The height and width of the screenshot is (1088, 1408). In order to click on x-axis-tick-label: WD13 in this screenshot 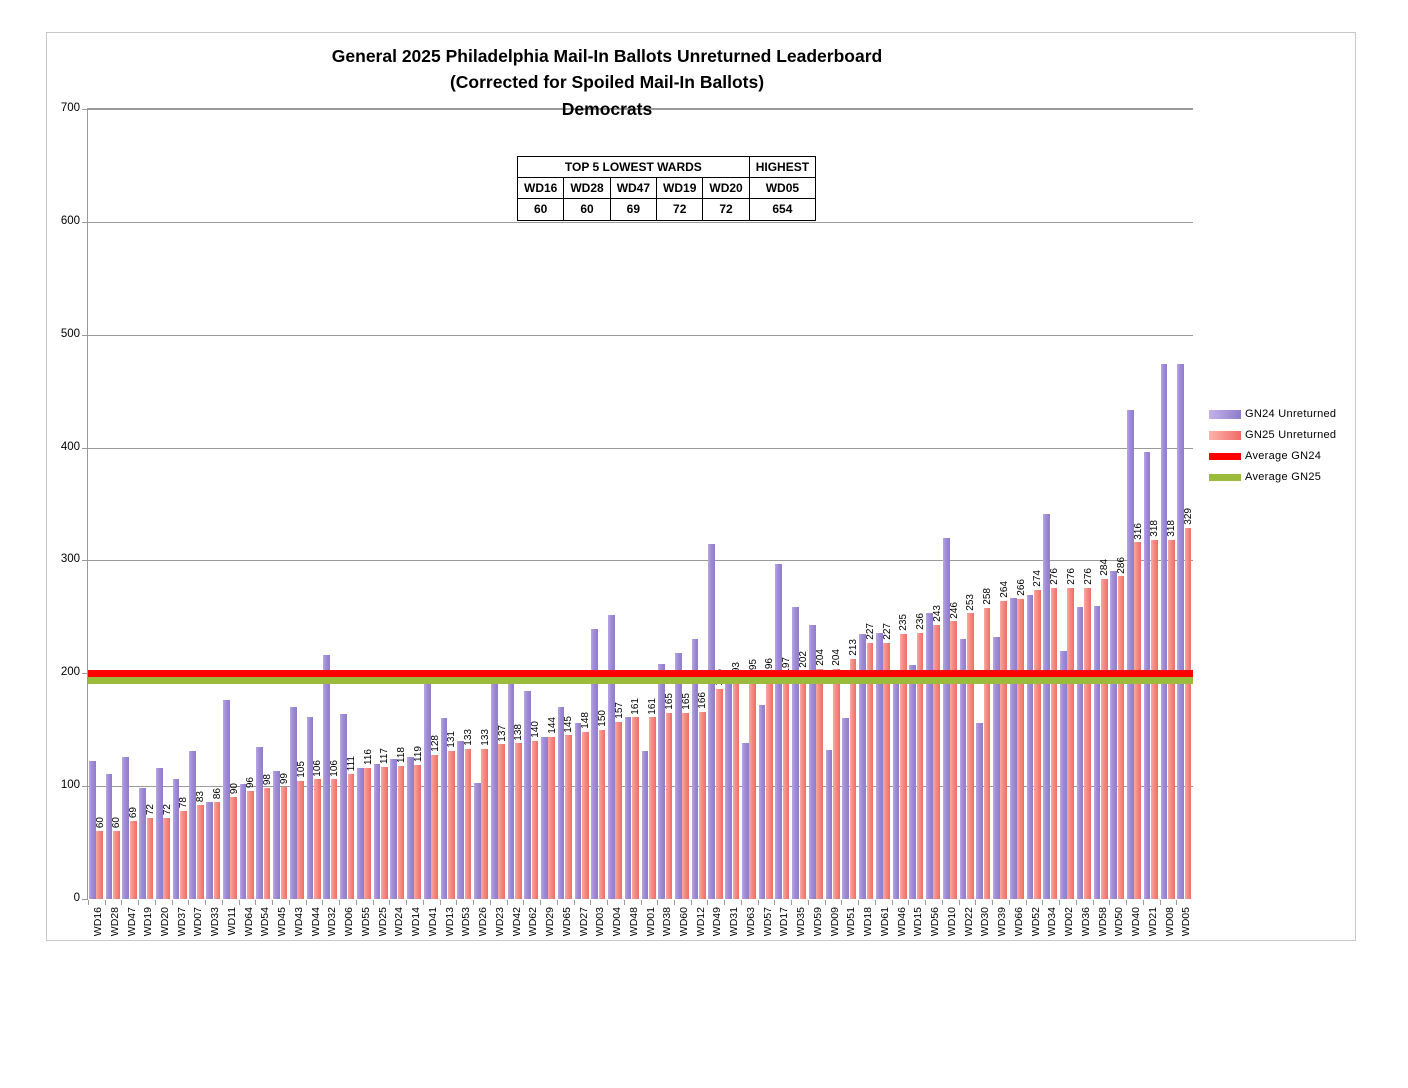, I will do `click(449, 922)`.